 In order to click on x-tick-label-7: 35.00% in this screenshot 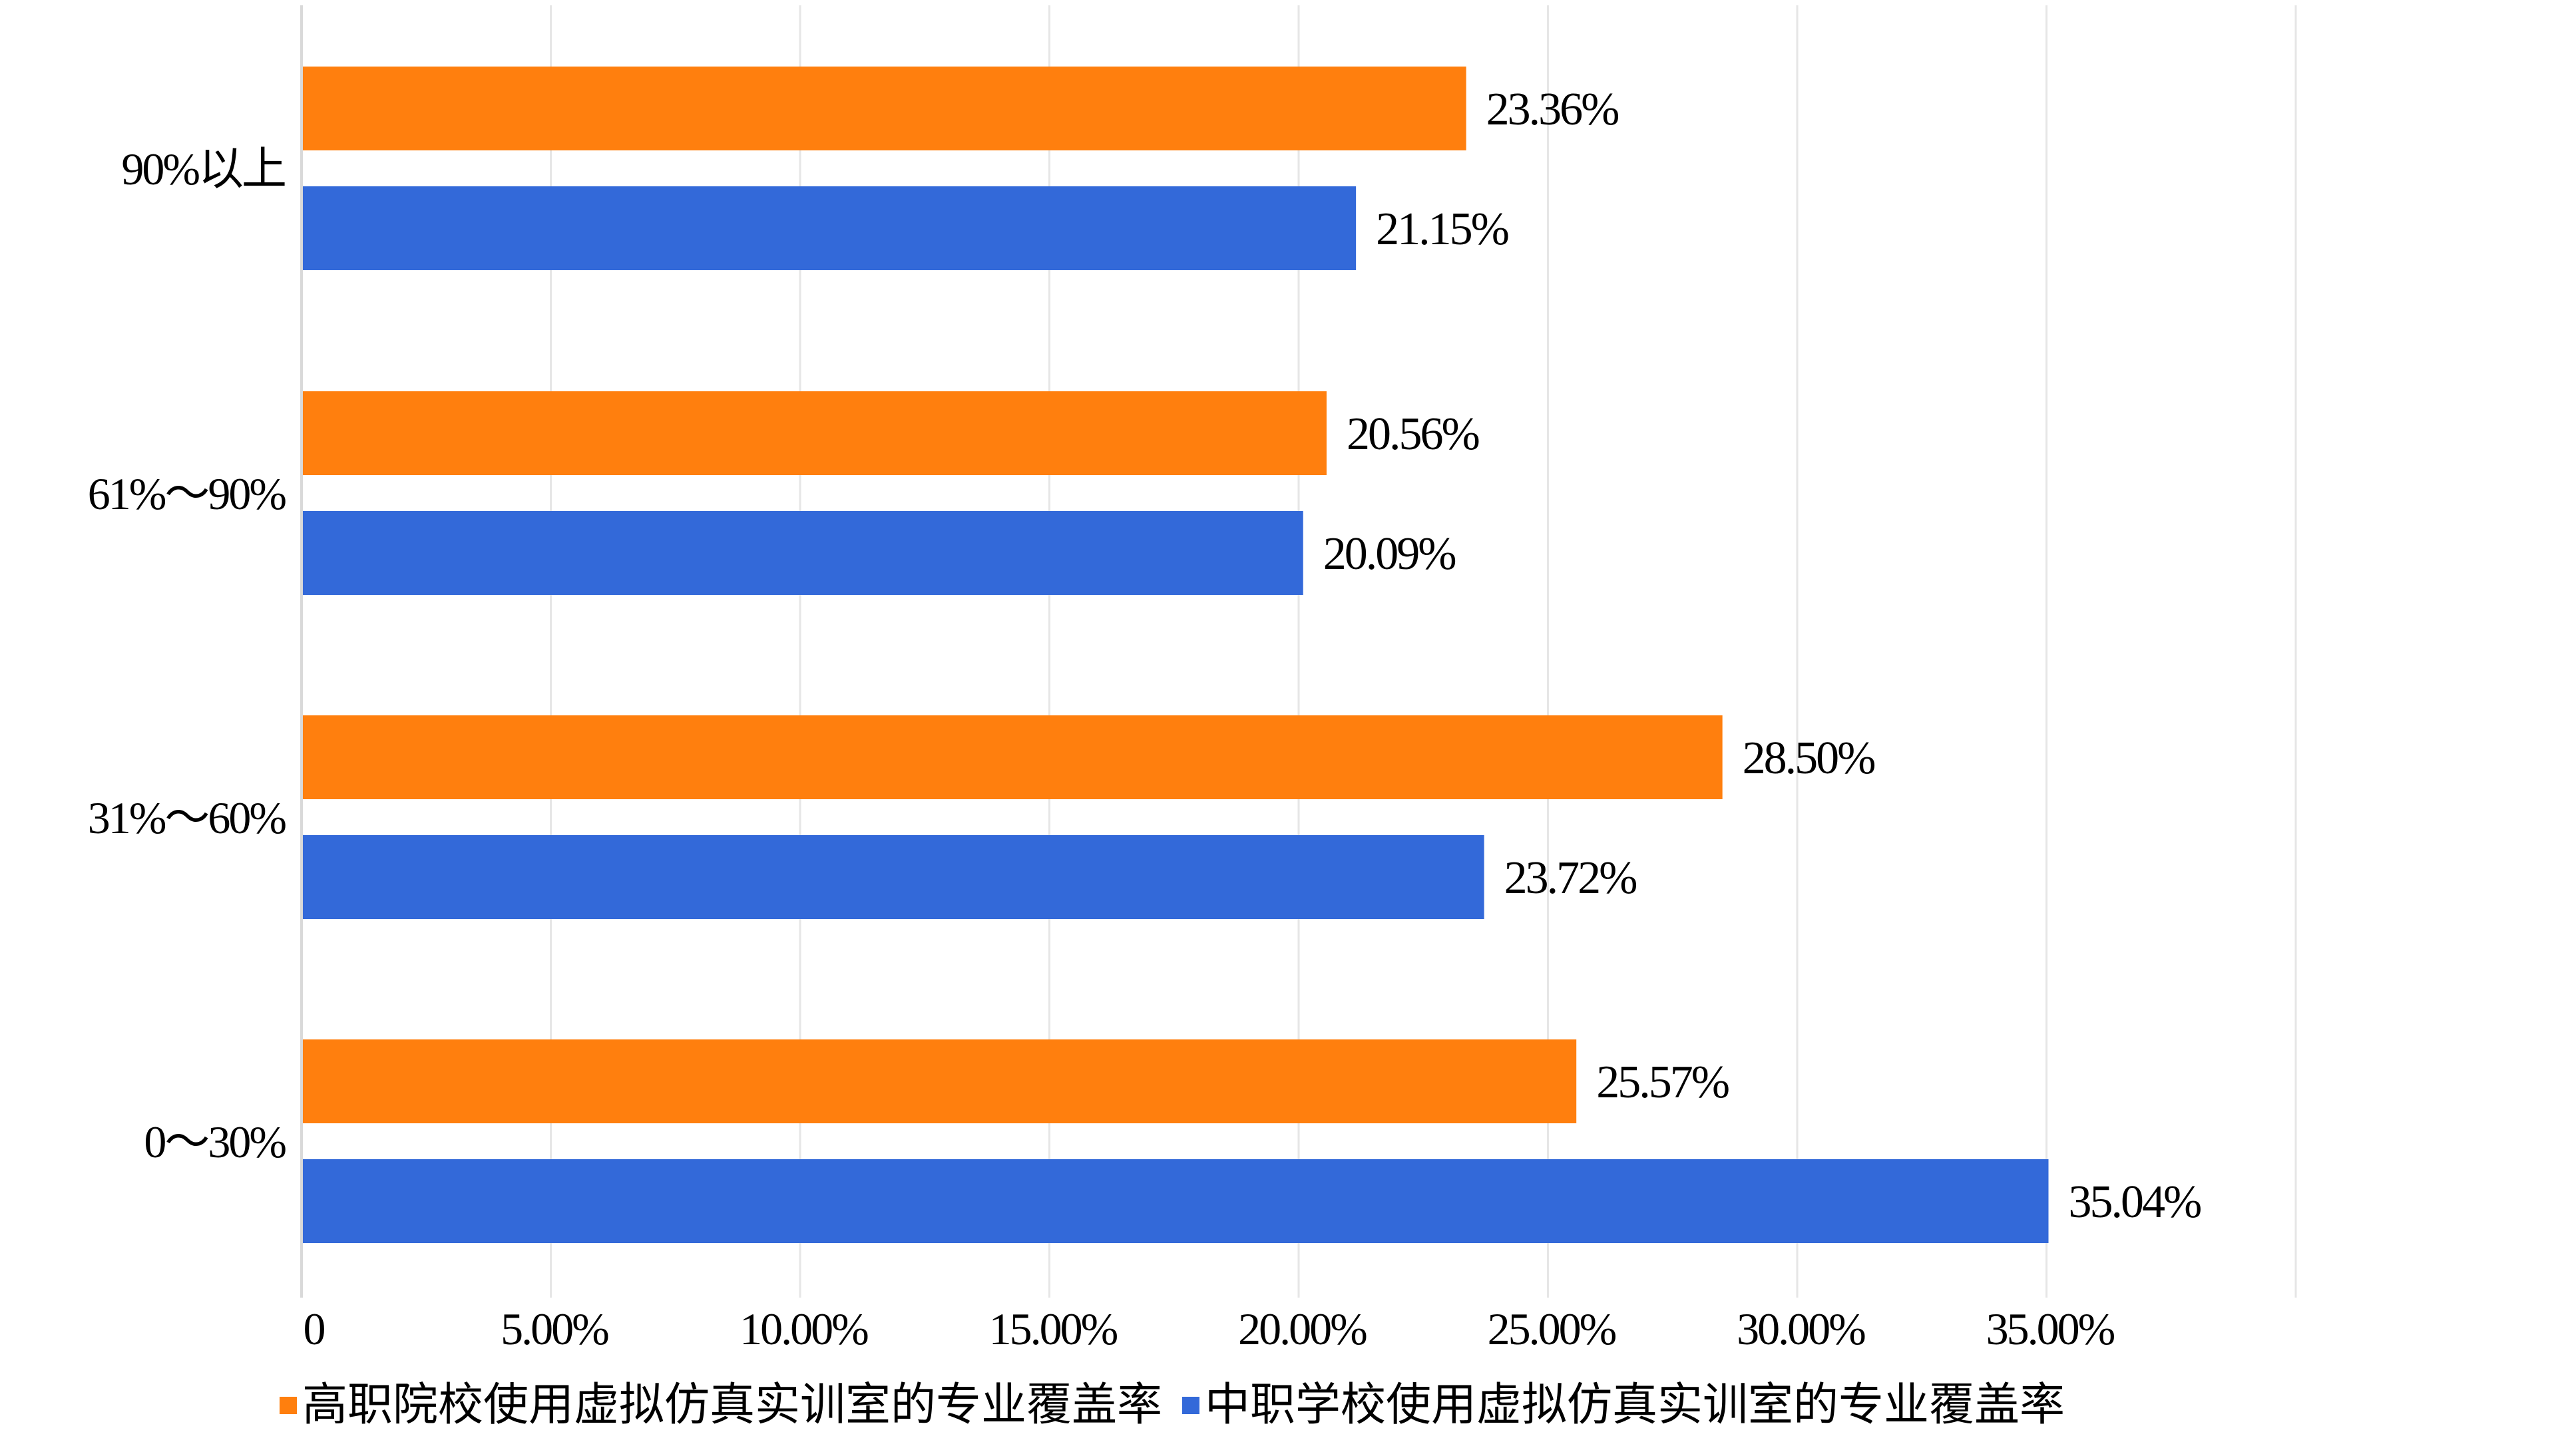, I will do `click(2050, 1329)`.